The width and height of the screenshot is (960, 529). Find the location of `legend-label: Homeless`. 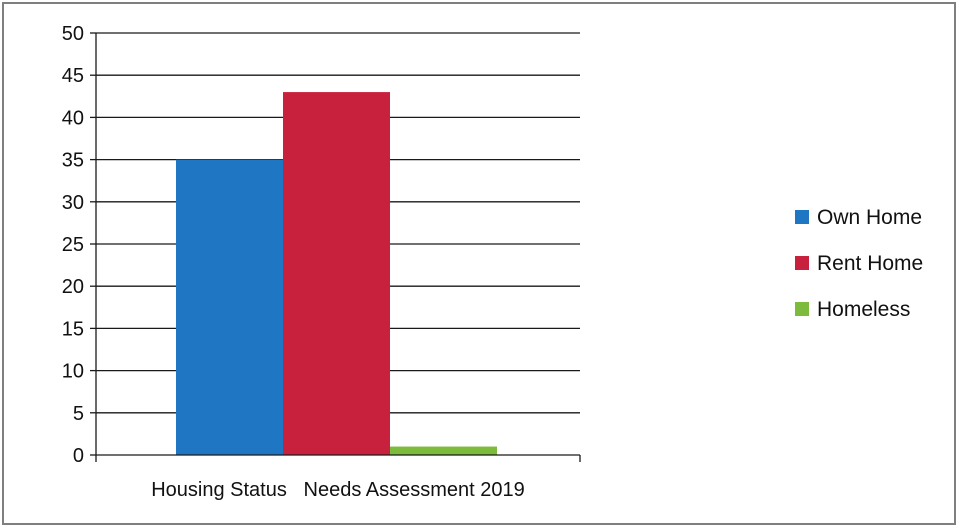

legend-label: Homeless is located at coordinates (863, 309).